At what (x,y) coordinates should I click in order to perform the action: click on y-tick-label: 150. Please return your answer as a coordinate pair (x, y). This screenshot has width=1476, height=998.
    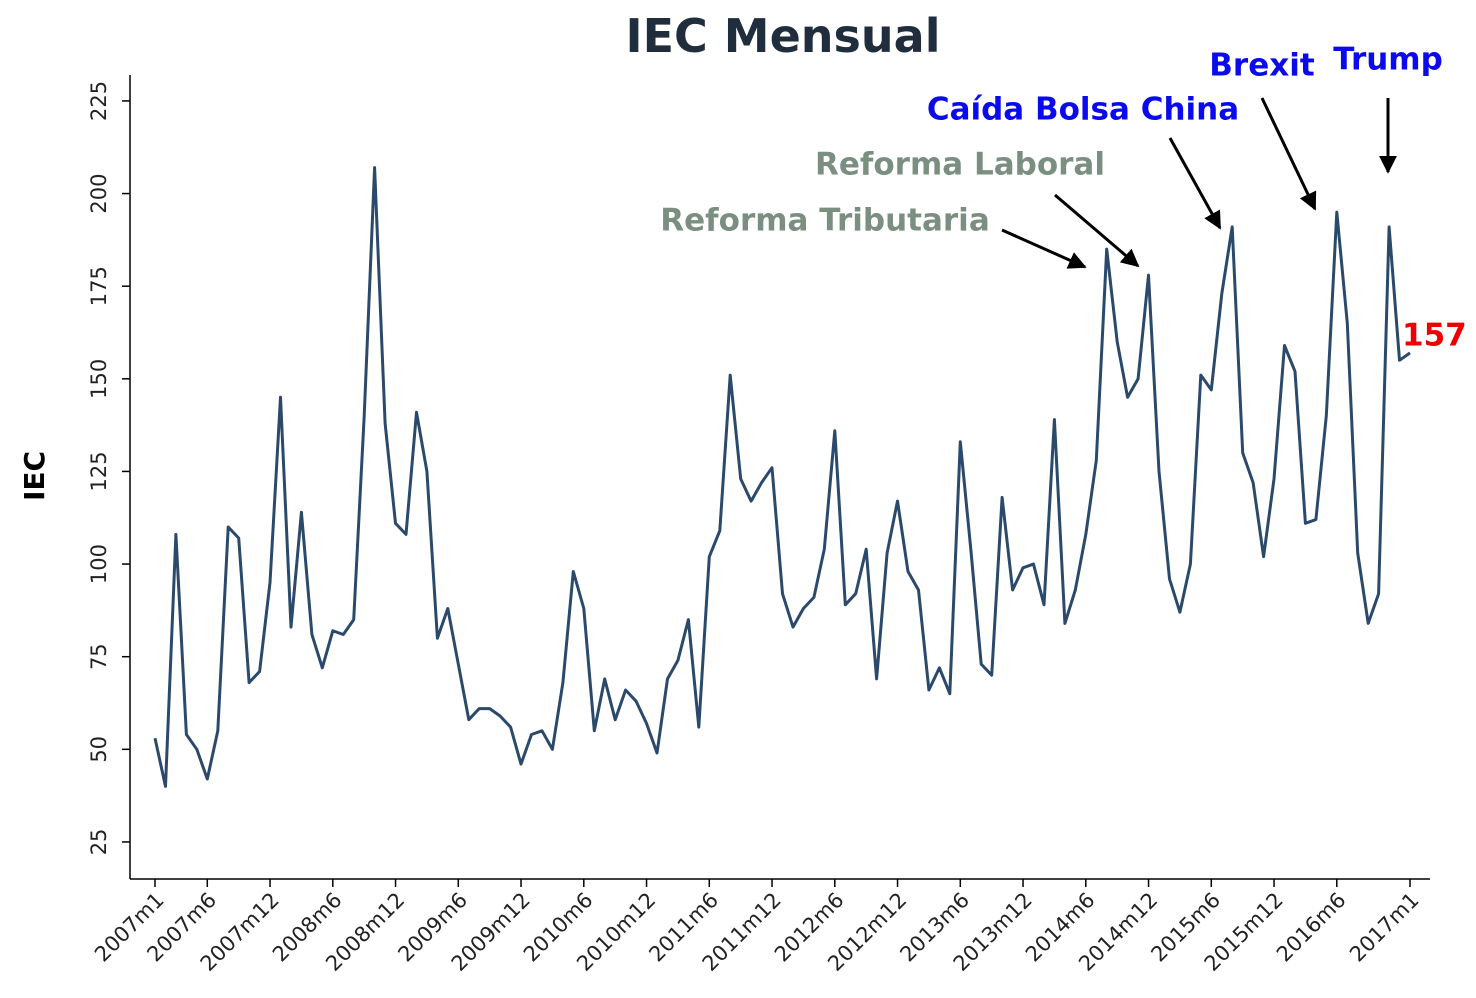
    Looking at the image, I should click on (99, 379).